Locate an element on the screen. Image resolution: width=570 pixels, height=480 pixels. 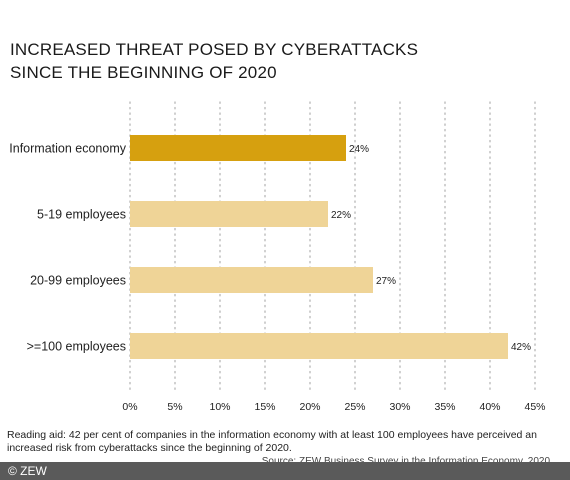
category-label: 5-19 employees is located at coordinates (81, 215).